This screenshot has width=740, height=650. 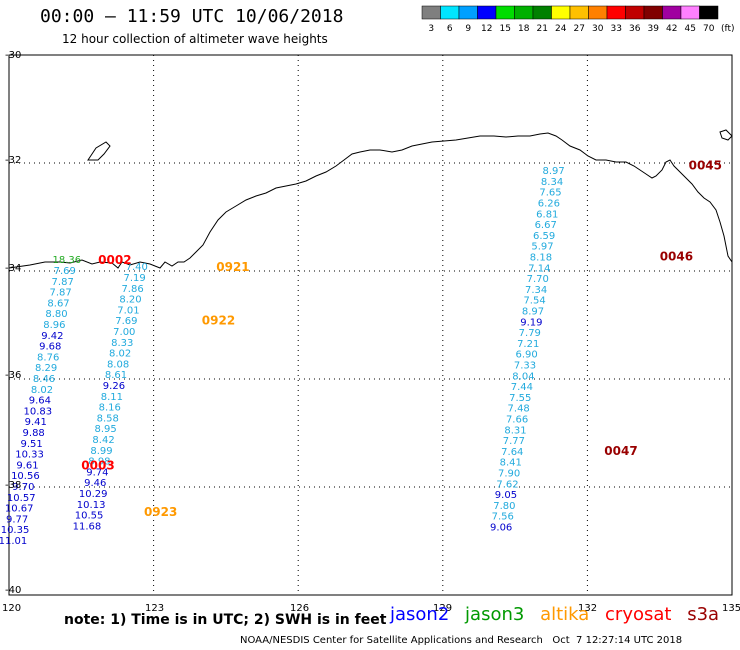 I want to click on colorbar-label: 70, so click(x=709, y=29).